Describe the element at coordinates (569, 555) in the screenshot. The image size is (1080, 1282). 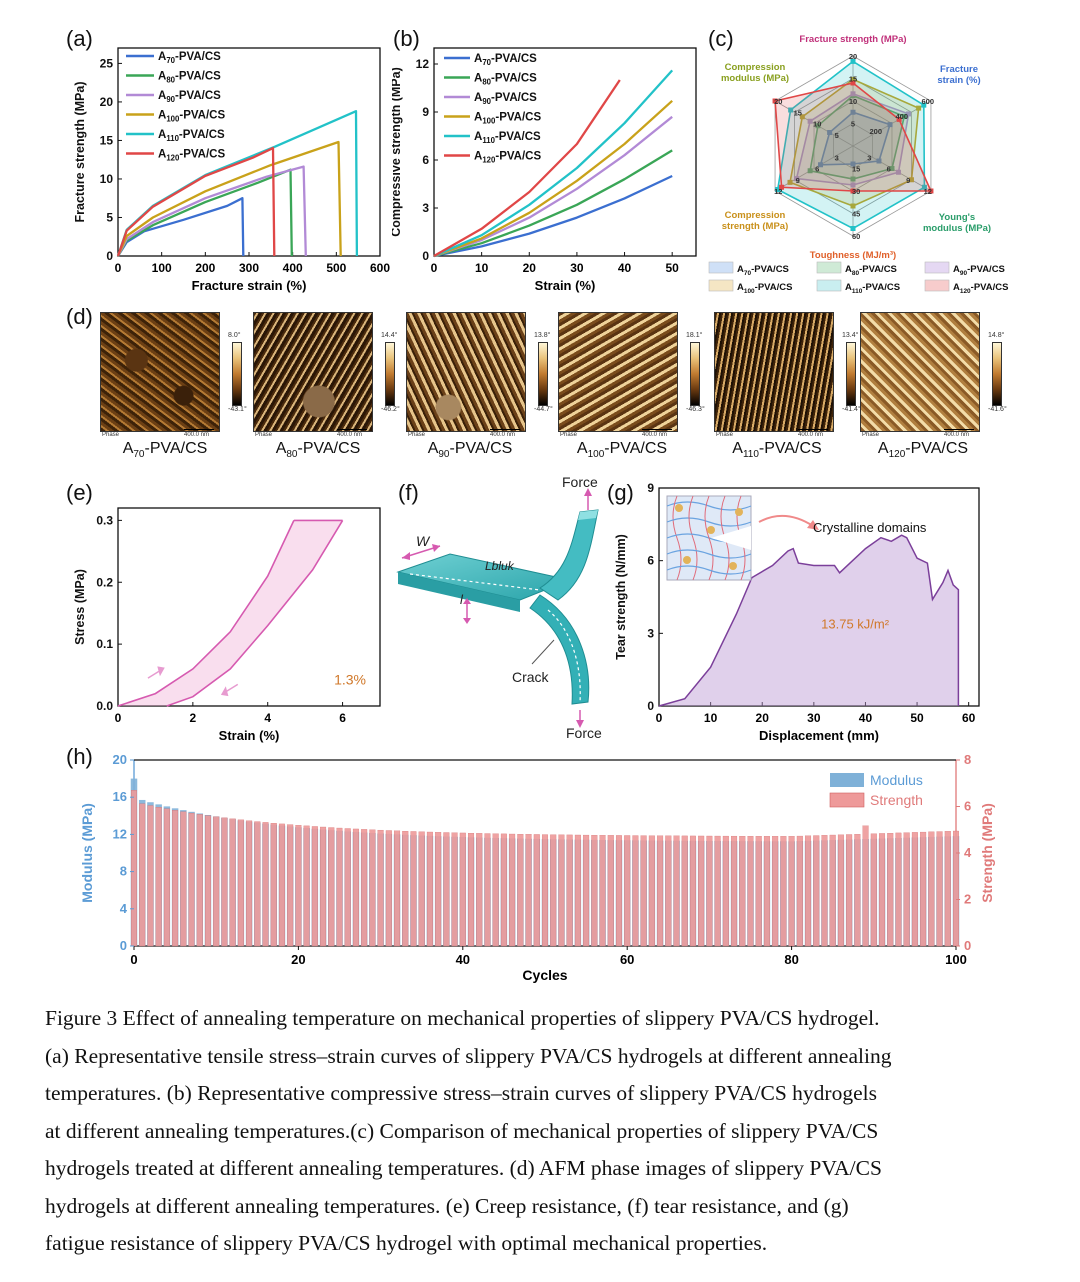
I see `upper-arm` at that location.